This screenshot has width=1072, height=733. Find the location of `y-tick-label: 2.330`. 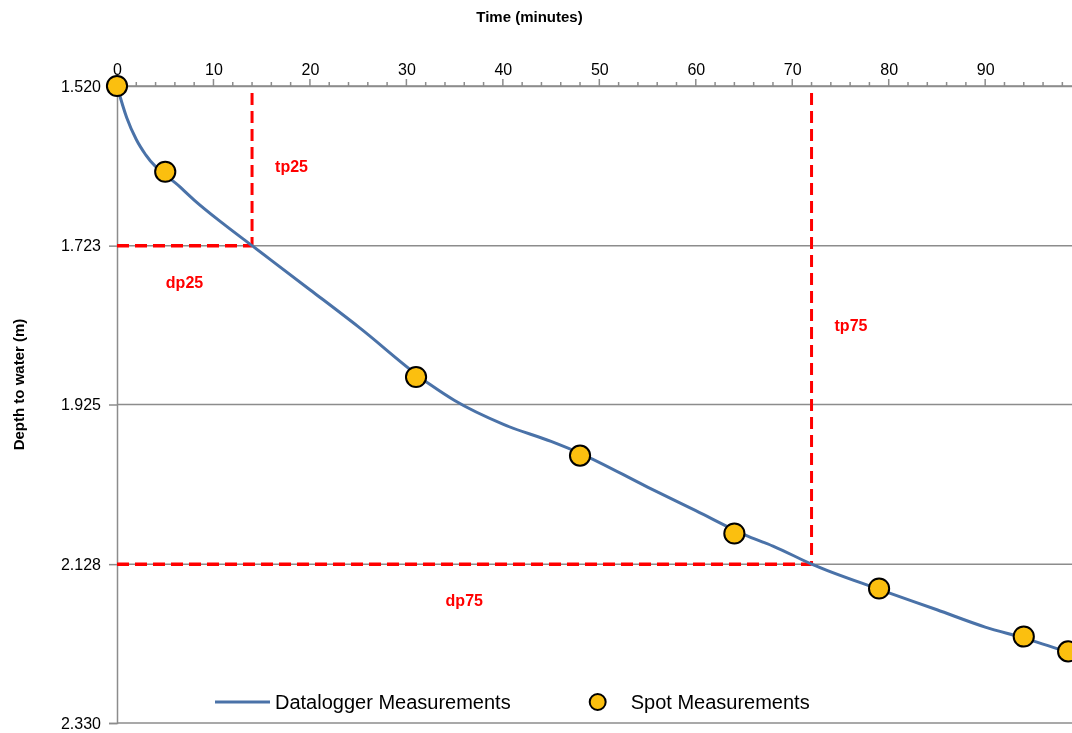

y-tick-label: 2.330 is located at coordinates (81, 723).